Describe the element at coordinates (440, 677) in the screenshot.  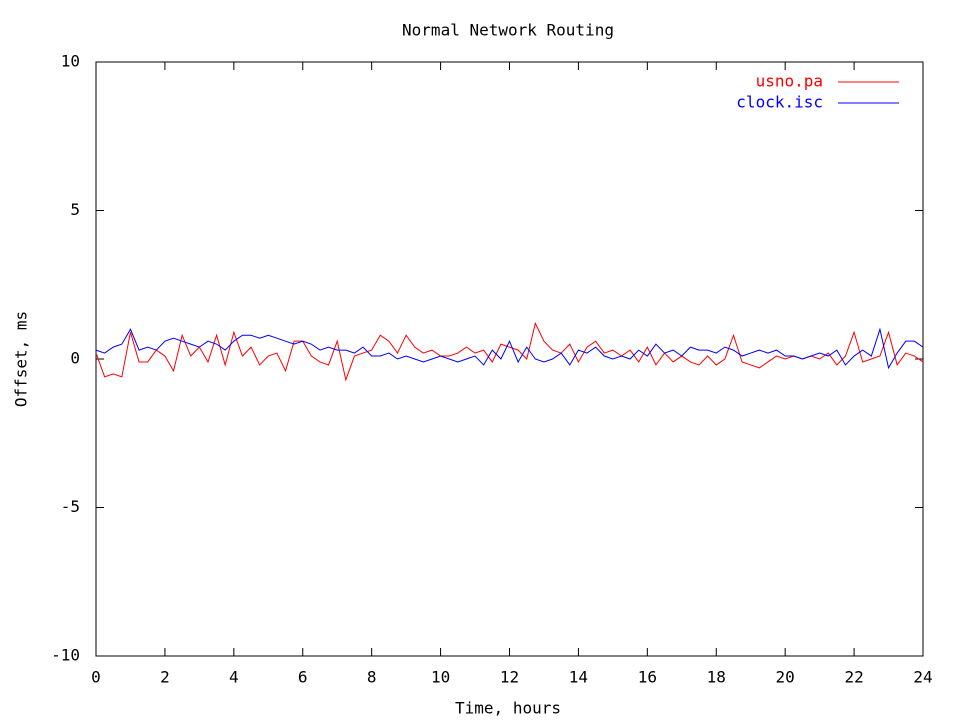
I see `x-tick-label: 10` at that location.